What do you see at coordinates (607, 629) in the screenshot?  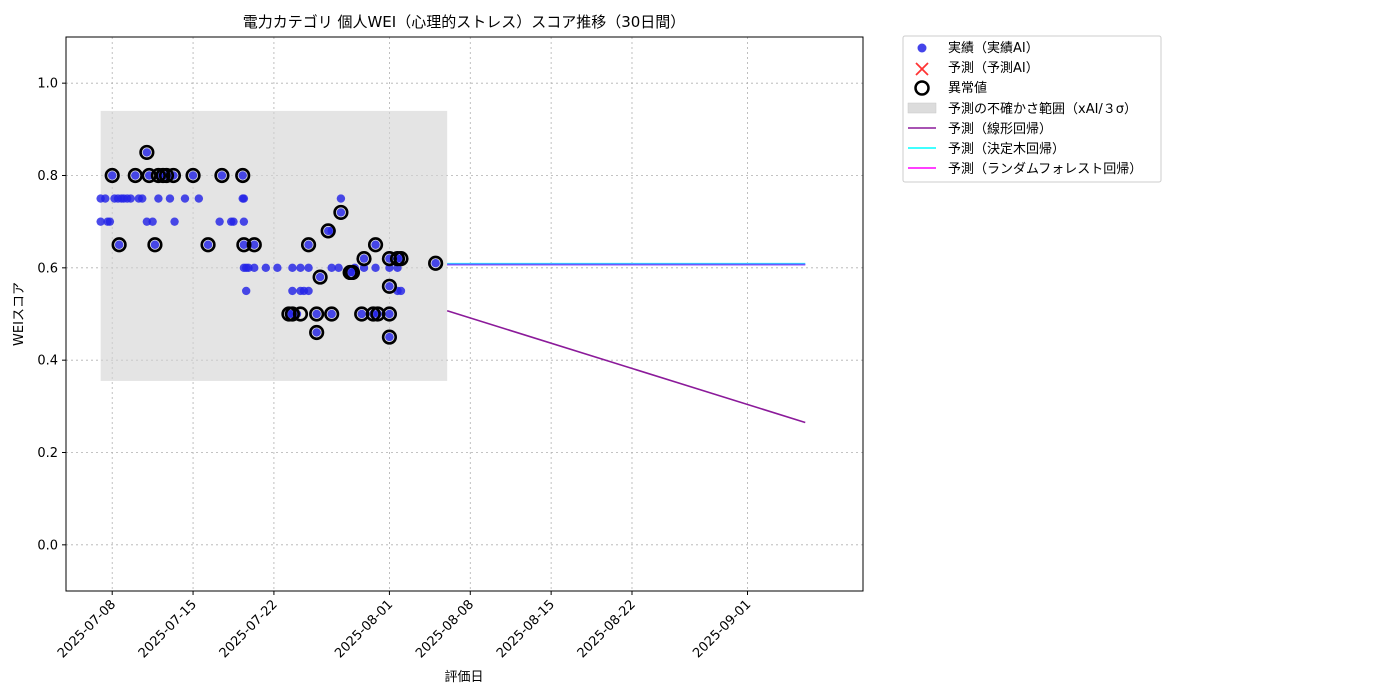 I see `x-tick-label: 2025-08-22` at bounding box center [607, 629].